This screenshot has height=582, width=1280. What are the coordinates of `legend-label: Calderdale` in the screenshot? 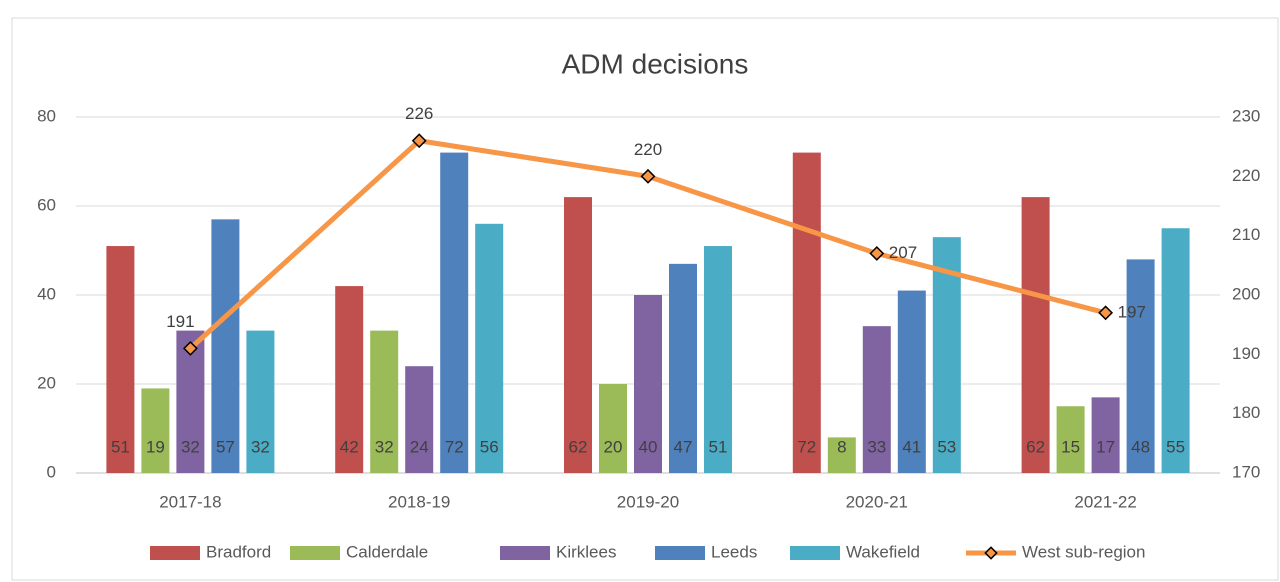 It's located at (387, 551).